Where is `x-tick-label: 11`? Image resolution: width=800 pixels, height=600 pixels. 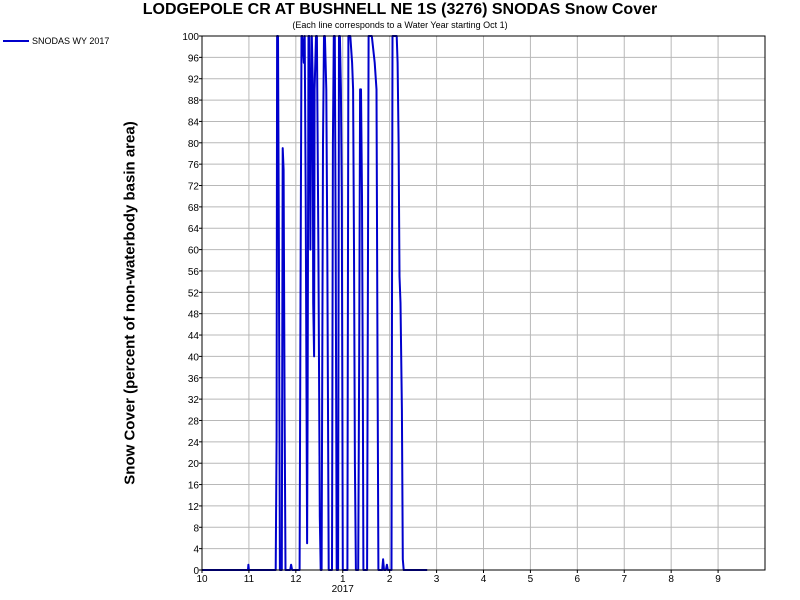
x-tick-label: 11 is located at coordinates (249, 579).